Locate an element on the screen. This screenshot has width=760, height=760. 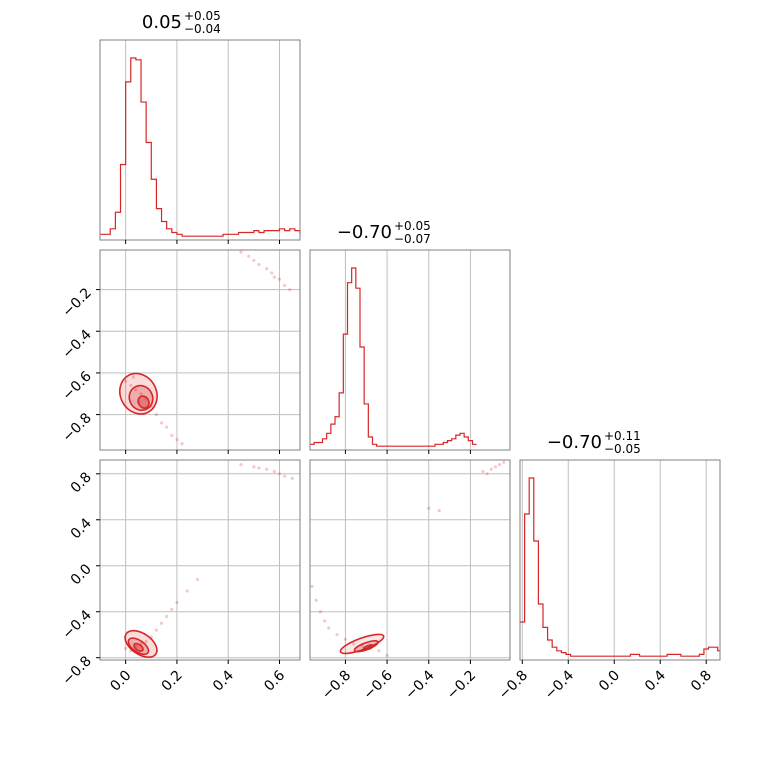
x-tick-label-1: −0.4 is located at coordinates (419, 684).